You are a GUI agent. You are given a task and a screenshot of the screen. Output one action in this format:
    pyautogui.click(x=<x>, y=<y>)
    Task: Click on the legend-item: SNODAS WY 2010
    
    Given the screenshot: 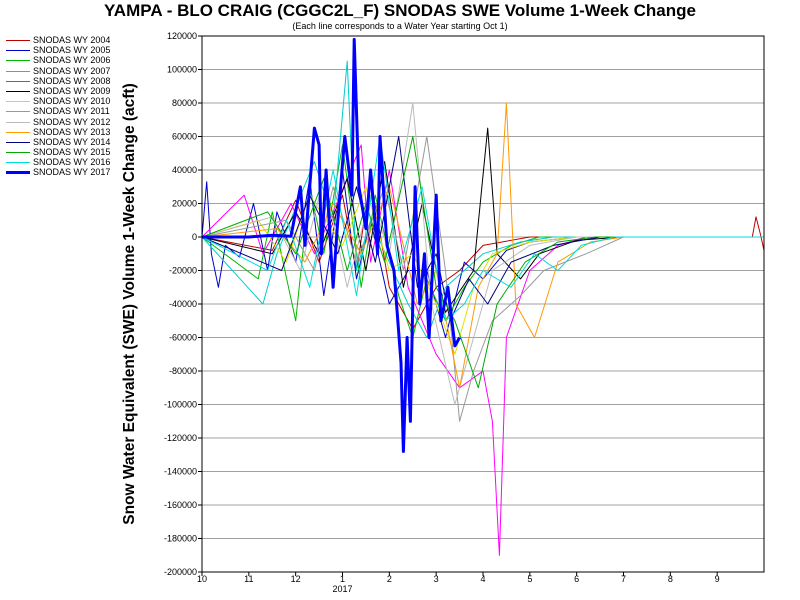 What is the action you would take?
    pyautogui.click(x=67, y=101)
    